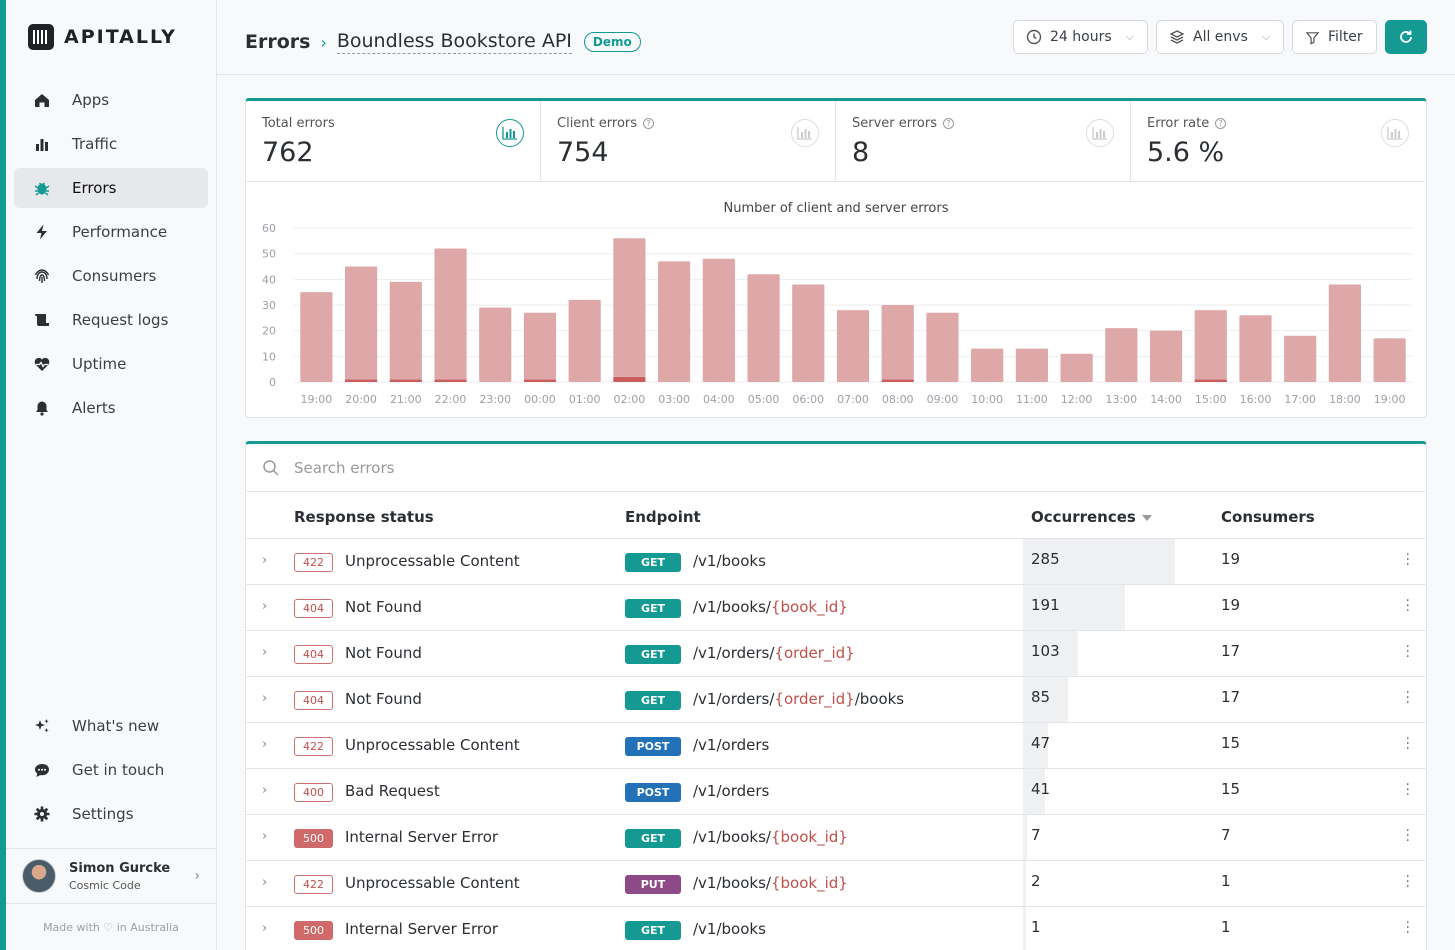  I want to click on nav-item-alerts: Alerts, so click(111, 408).